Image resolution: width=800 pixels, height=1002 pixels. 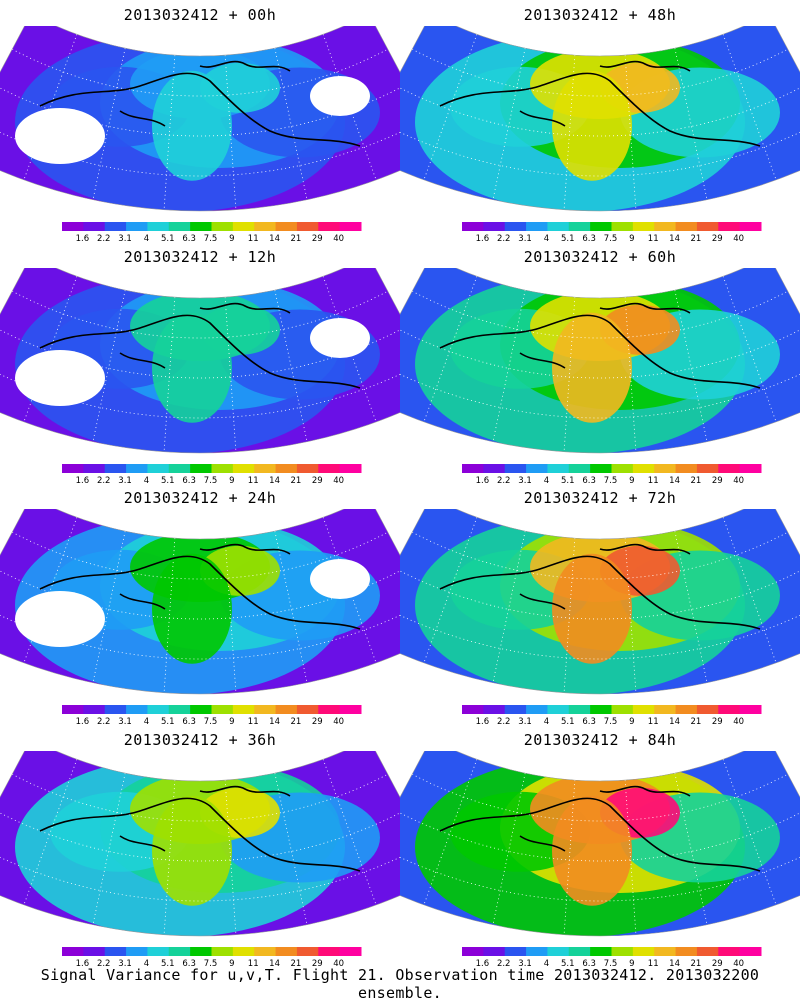 I want to click on colorbar-label: 9, so click(x=631, y=722).